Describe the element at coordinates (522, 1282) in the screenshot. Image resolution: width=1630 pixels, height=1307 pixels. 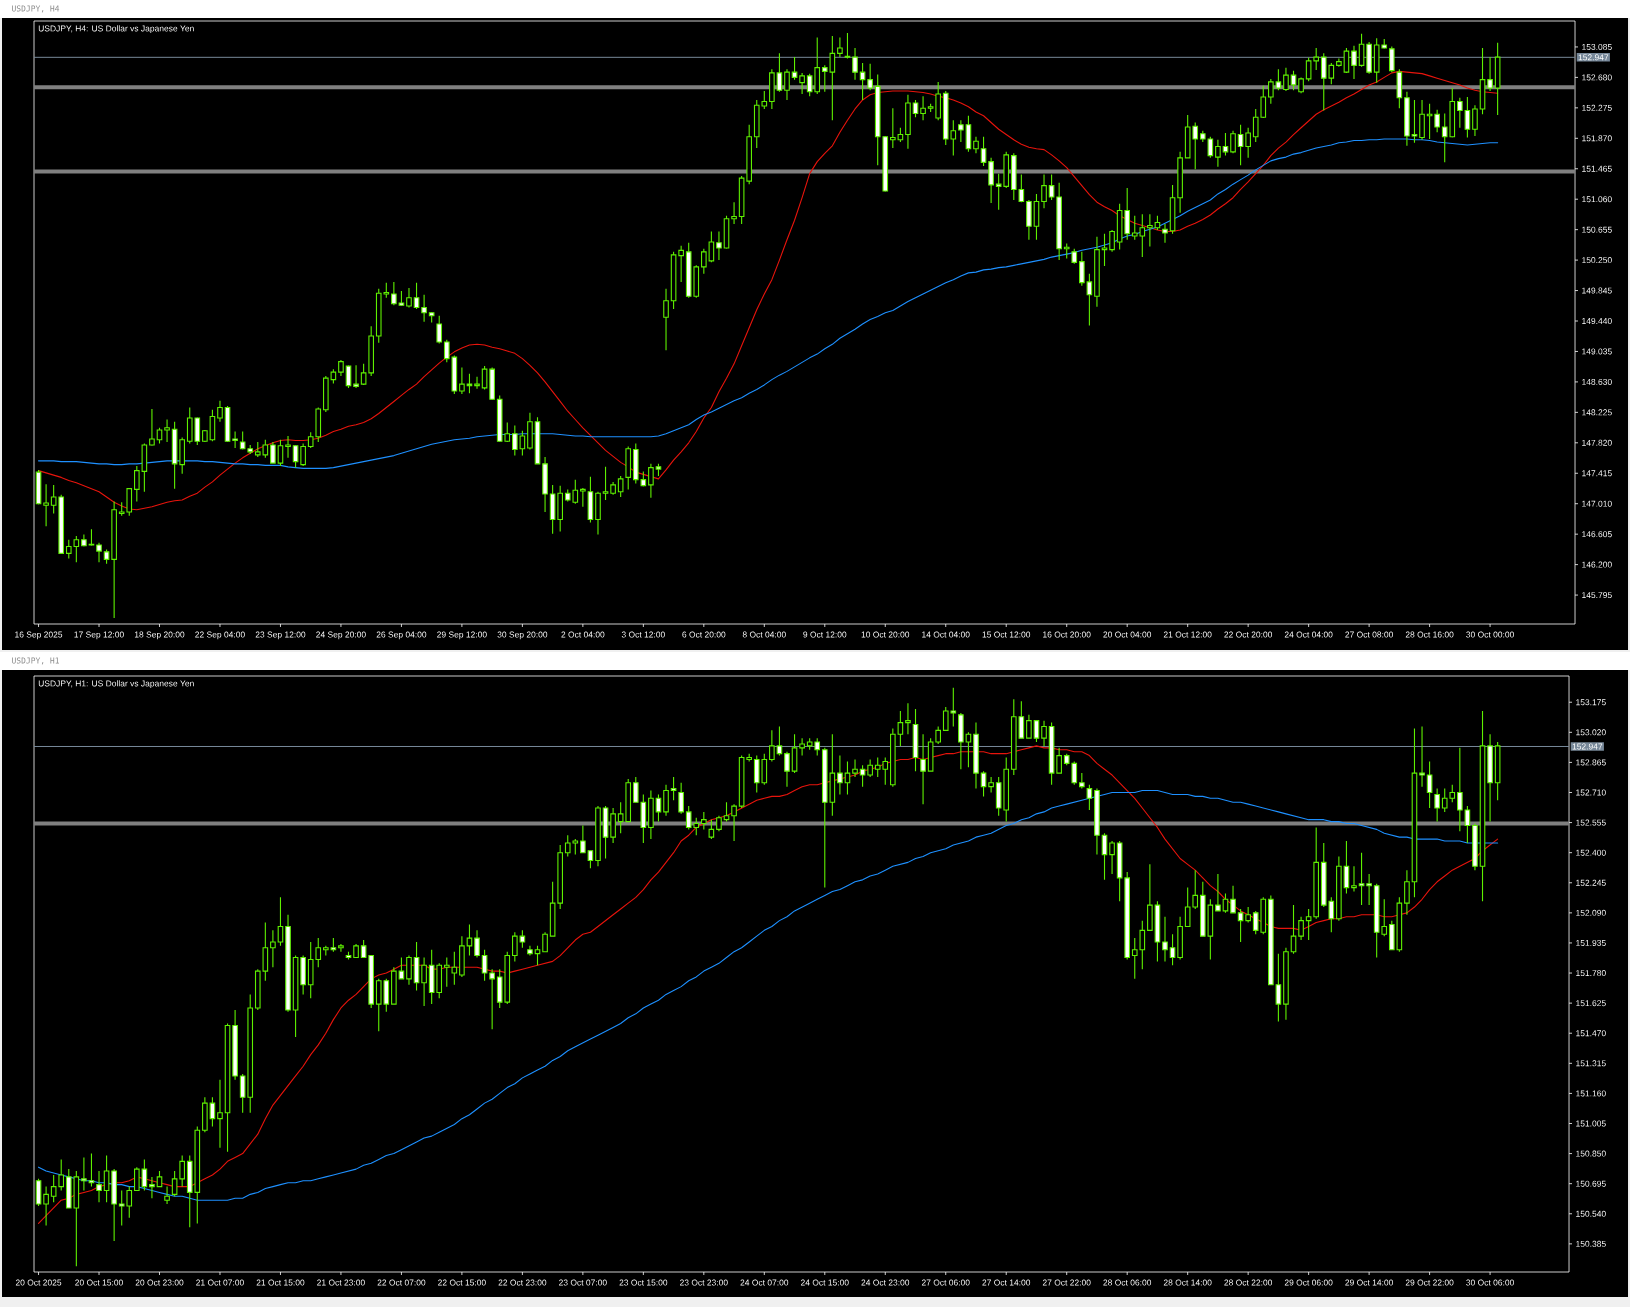
I see `x-tick-label: 22 Oct 23:00` at that location.